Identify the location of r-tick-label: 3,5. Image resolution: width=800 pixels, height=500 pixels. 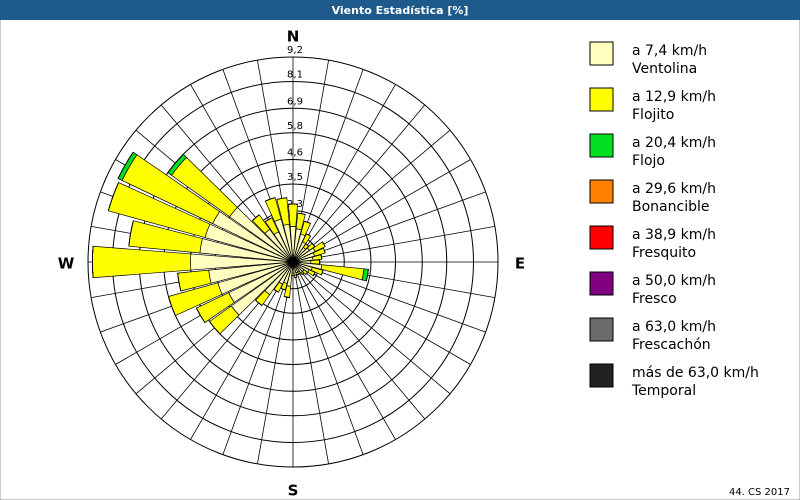
(295, 177).